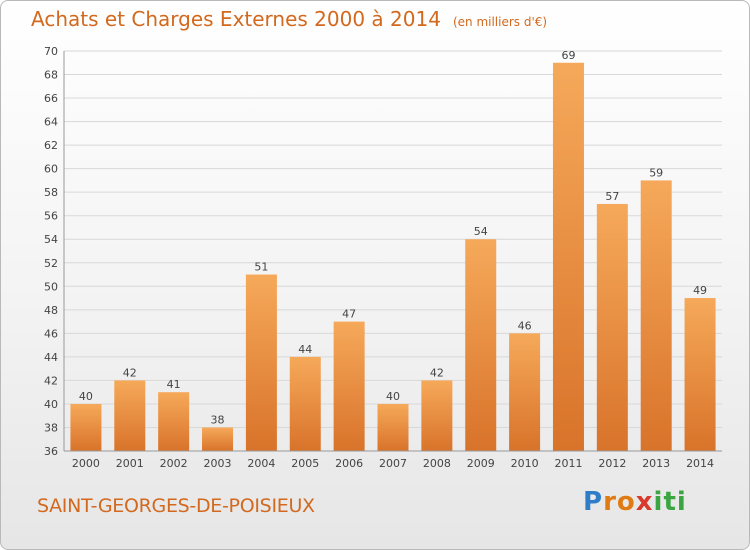  I want to click on y-tick-label: 70, so click(51, 51).